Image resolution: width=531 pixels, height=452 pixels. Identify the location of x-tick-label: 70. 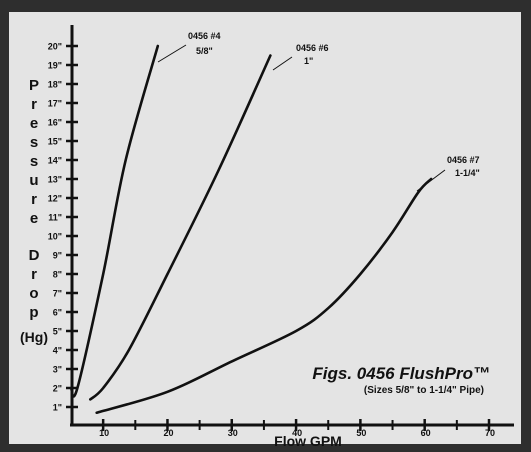
(490, 433).